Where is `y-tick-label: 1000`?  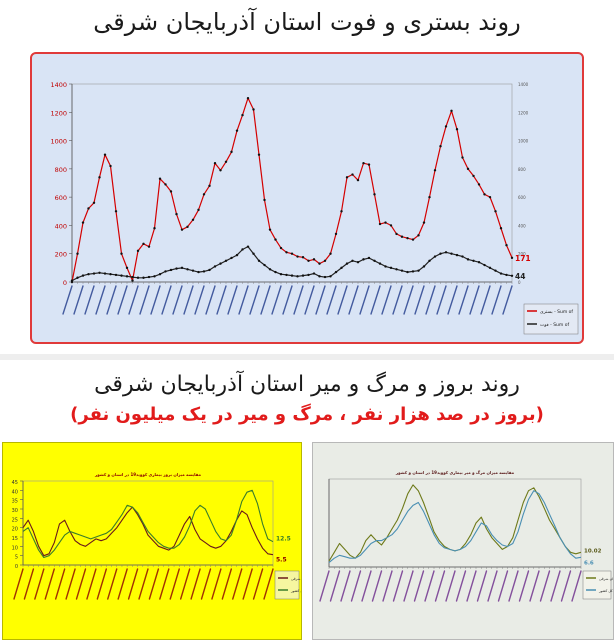
y-tick-label: 1000 is located at coordinates (58, 142).